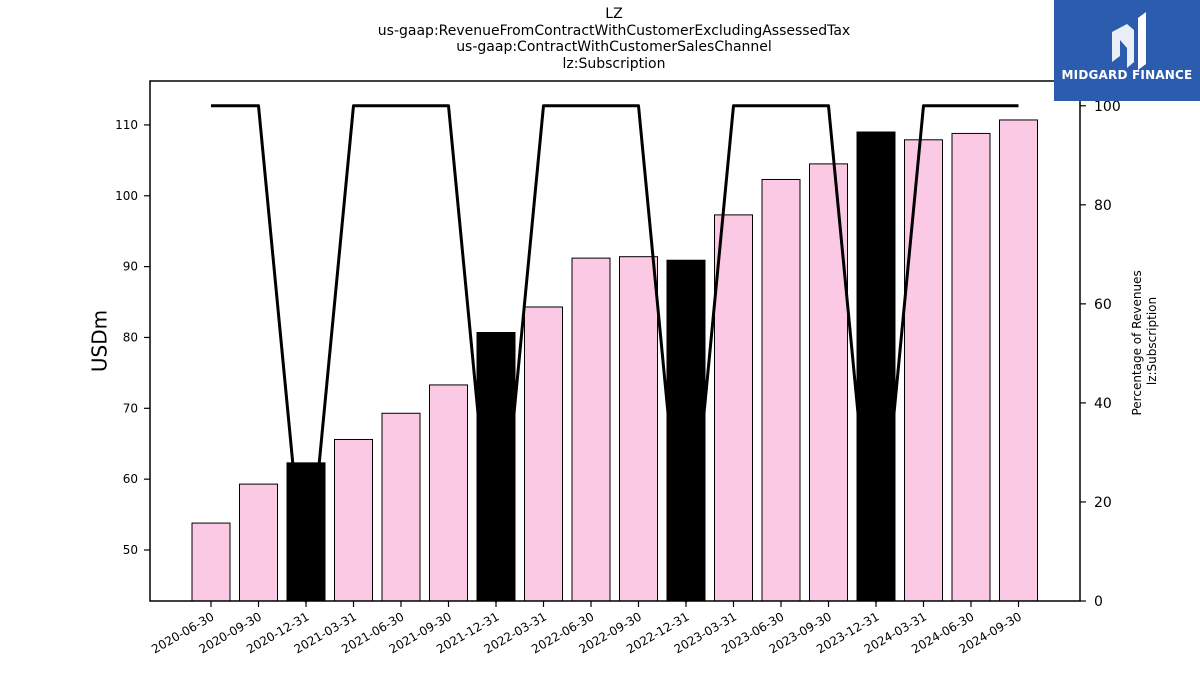  What do you see at coordinates (1127, 75) in the screenshot?
I see `logo-text: MIDGARD FINANCE` at bounding box center [1127, 75].